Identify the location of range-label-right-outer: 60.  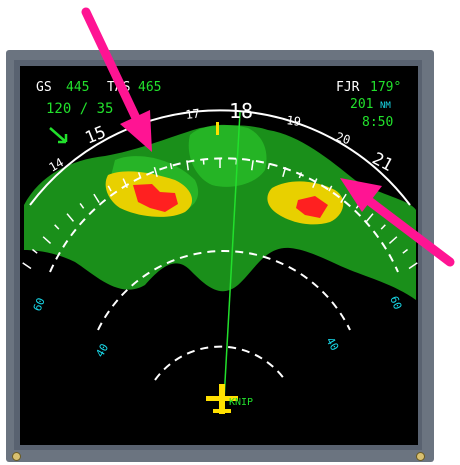
(395, 302).